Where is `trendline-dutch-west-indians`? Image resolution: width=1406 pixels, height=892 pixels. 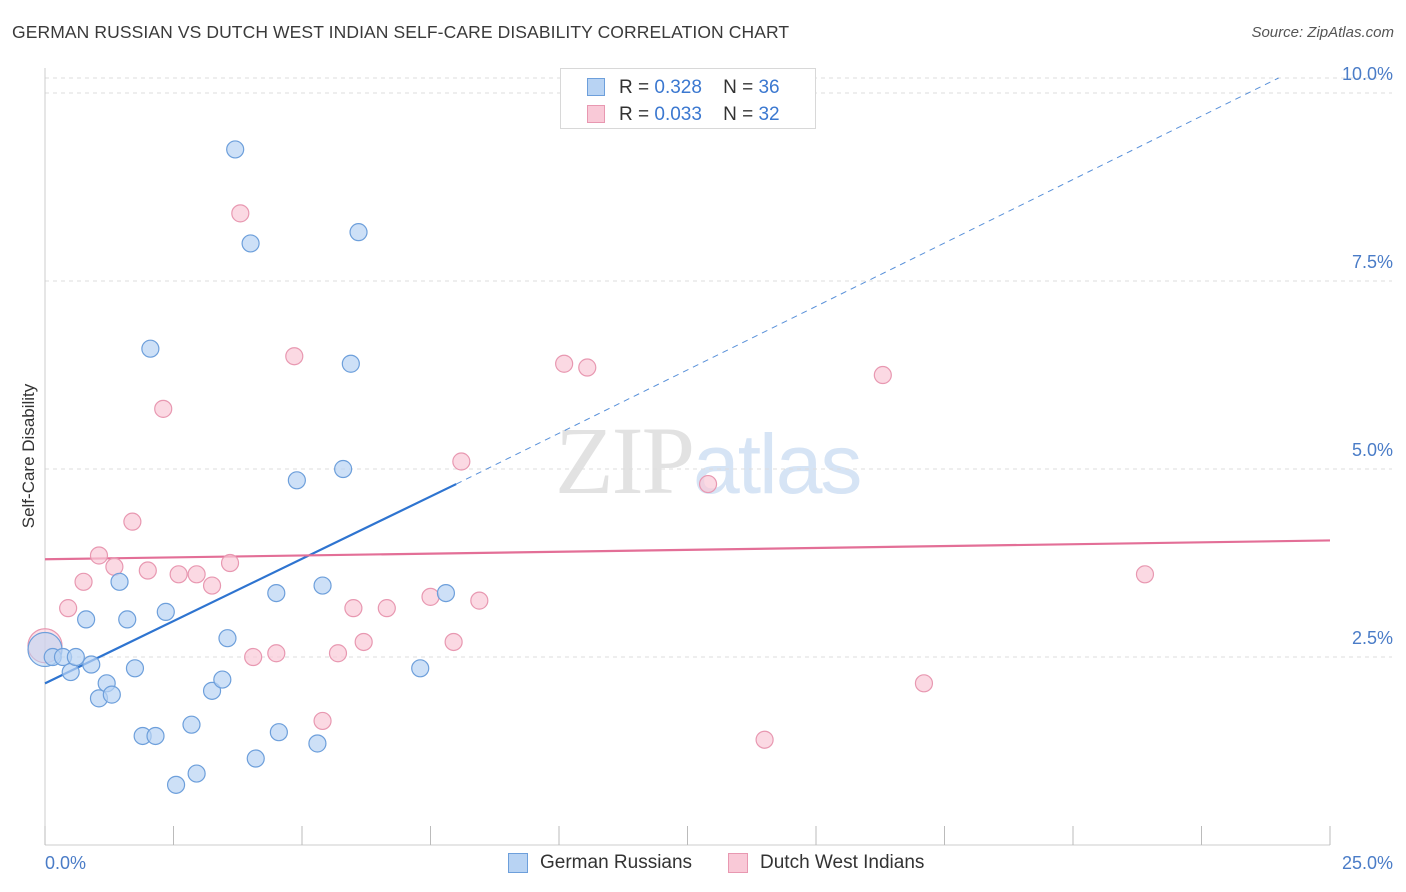 trendline-dutch-west-indians is located at coordinates (687, 550).